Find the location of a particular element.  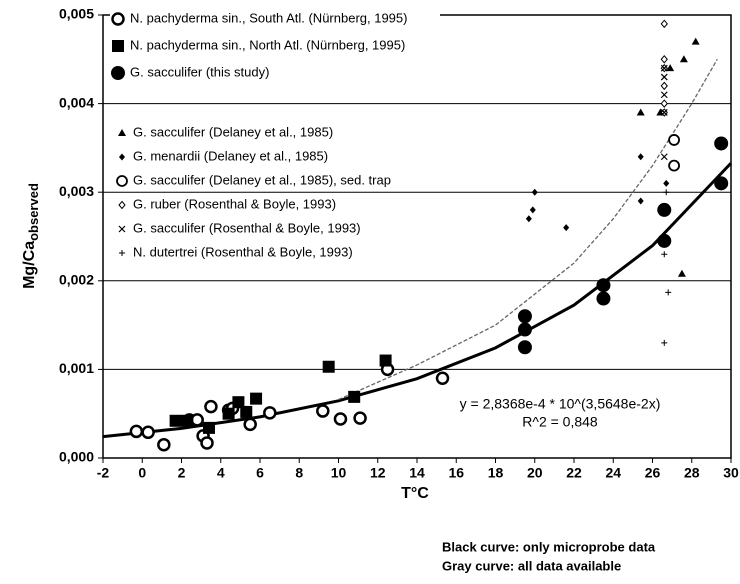

y-axis-label: Mg/Caobserved is located at coordinates (31, 236).